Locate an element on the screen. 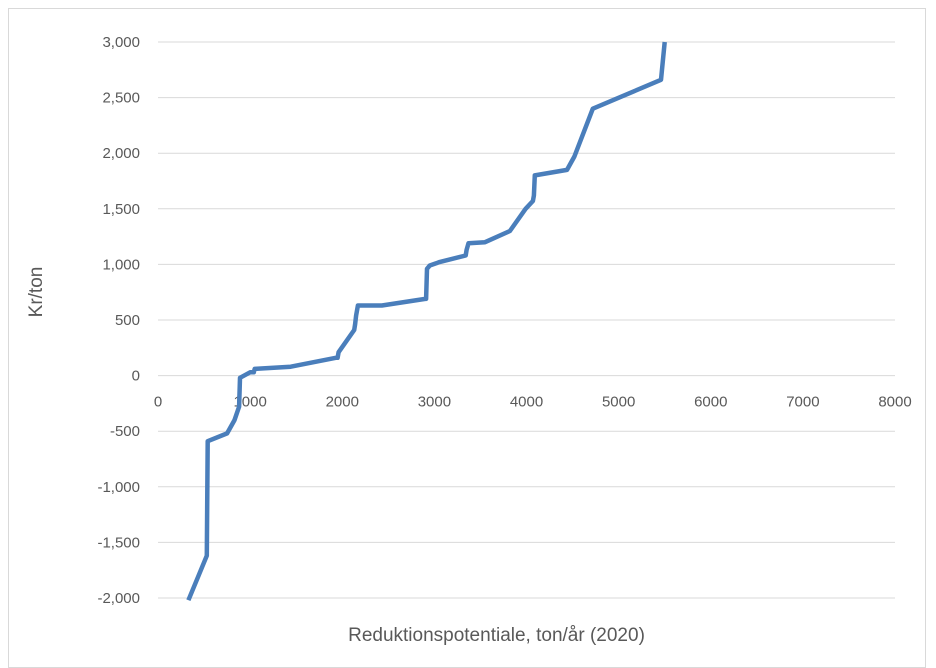  y-tick-label: 500 is located at coordinates (127, 320).